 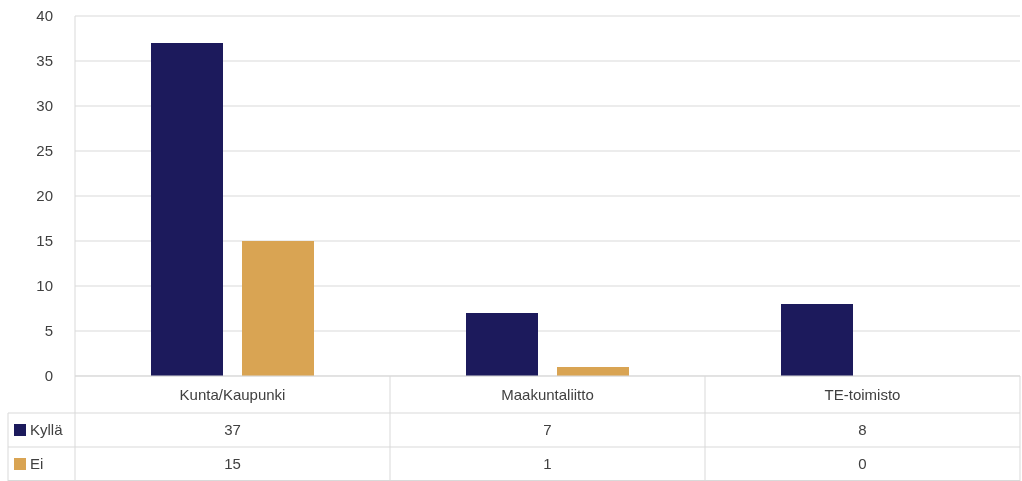 I want to click on y-tick-label: 25, so click(x=44, y=151).